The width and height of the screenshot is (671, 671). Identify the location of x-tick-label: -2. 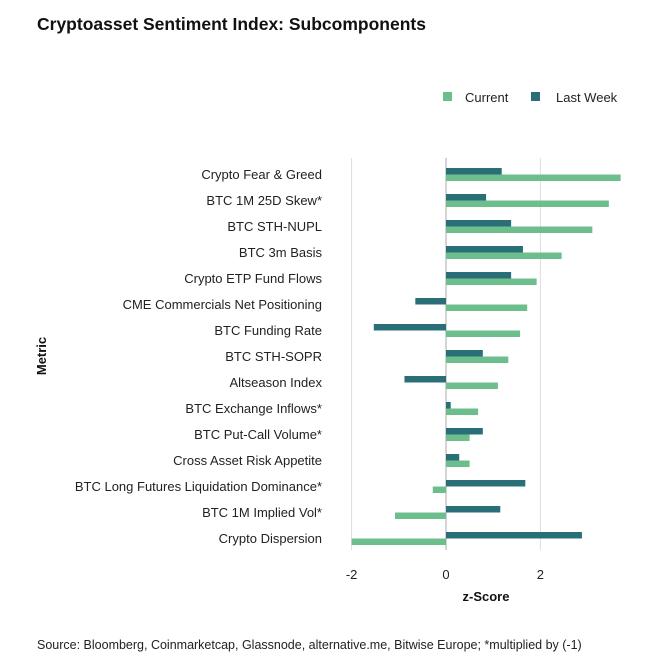
(352, 574).